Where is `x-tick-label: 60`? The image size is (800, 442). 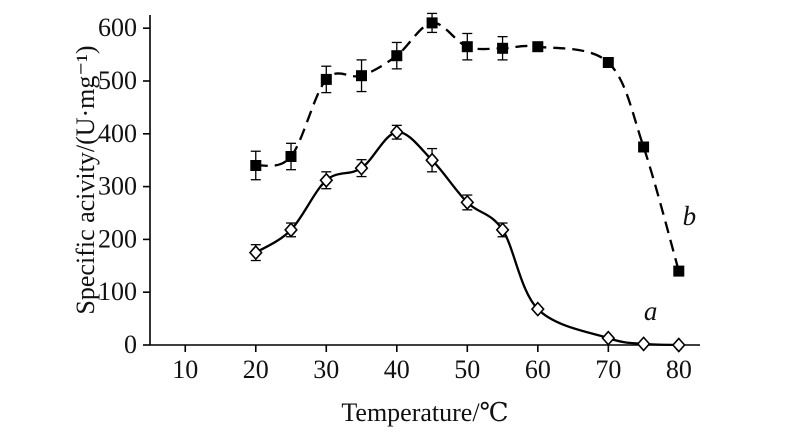 x-tick-label: 60 is located at coordinates (538, 369).